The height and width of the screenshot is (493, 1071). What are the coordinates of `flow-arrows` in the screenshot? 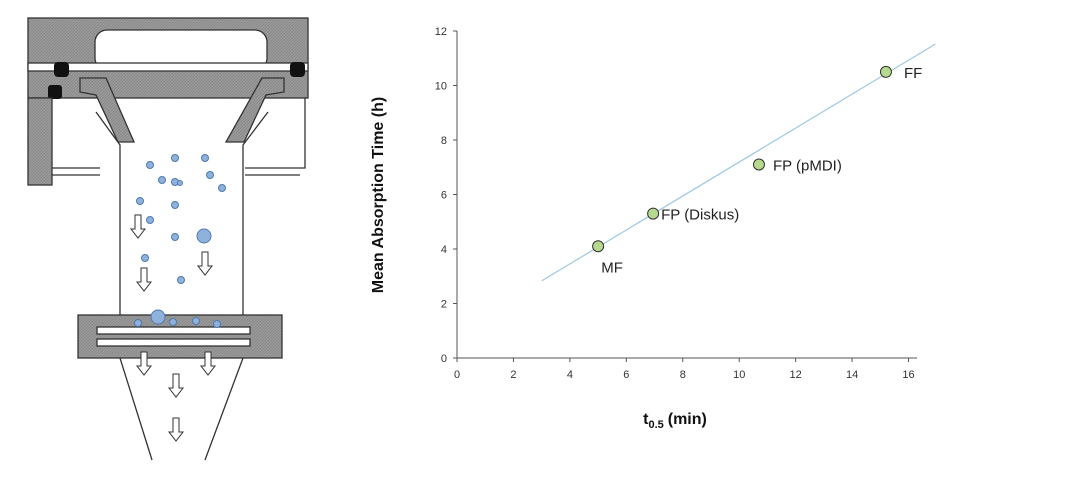 It's located at (173, 328).